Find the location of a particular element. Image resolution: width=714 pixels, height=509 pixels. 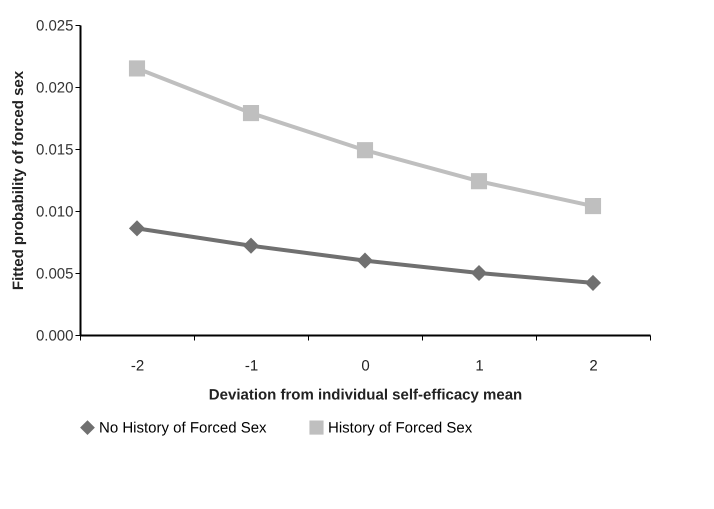

y-tick-label: 0.015 is located at coordinates (55, 150).